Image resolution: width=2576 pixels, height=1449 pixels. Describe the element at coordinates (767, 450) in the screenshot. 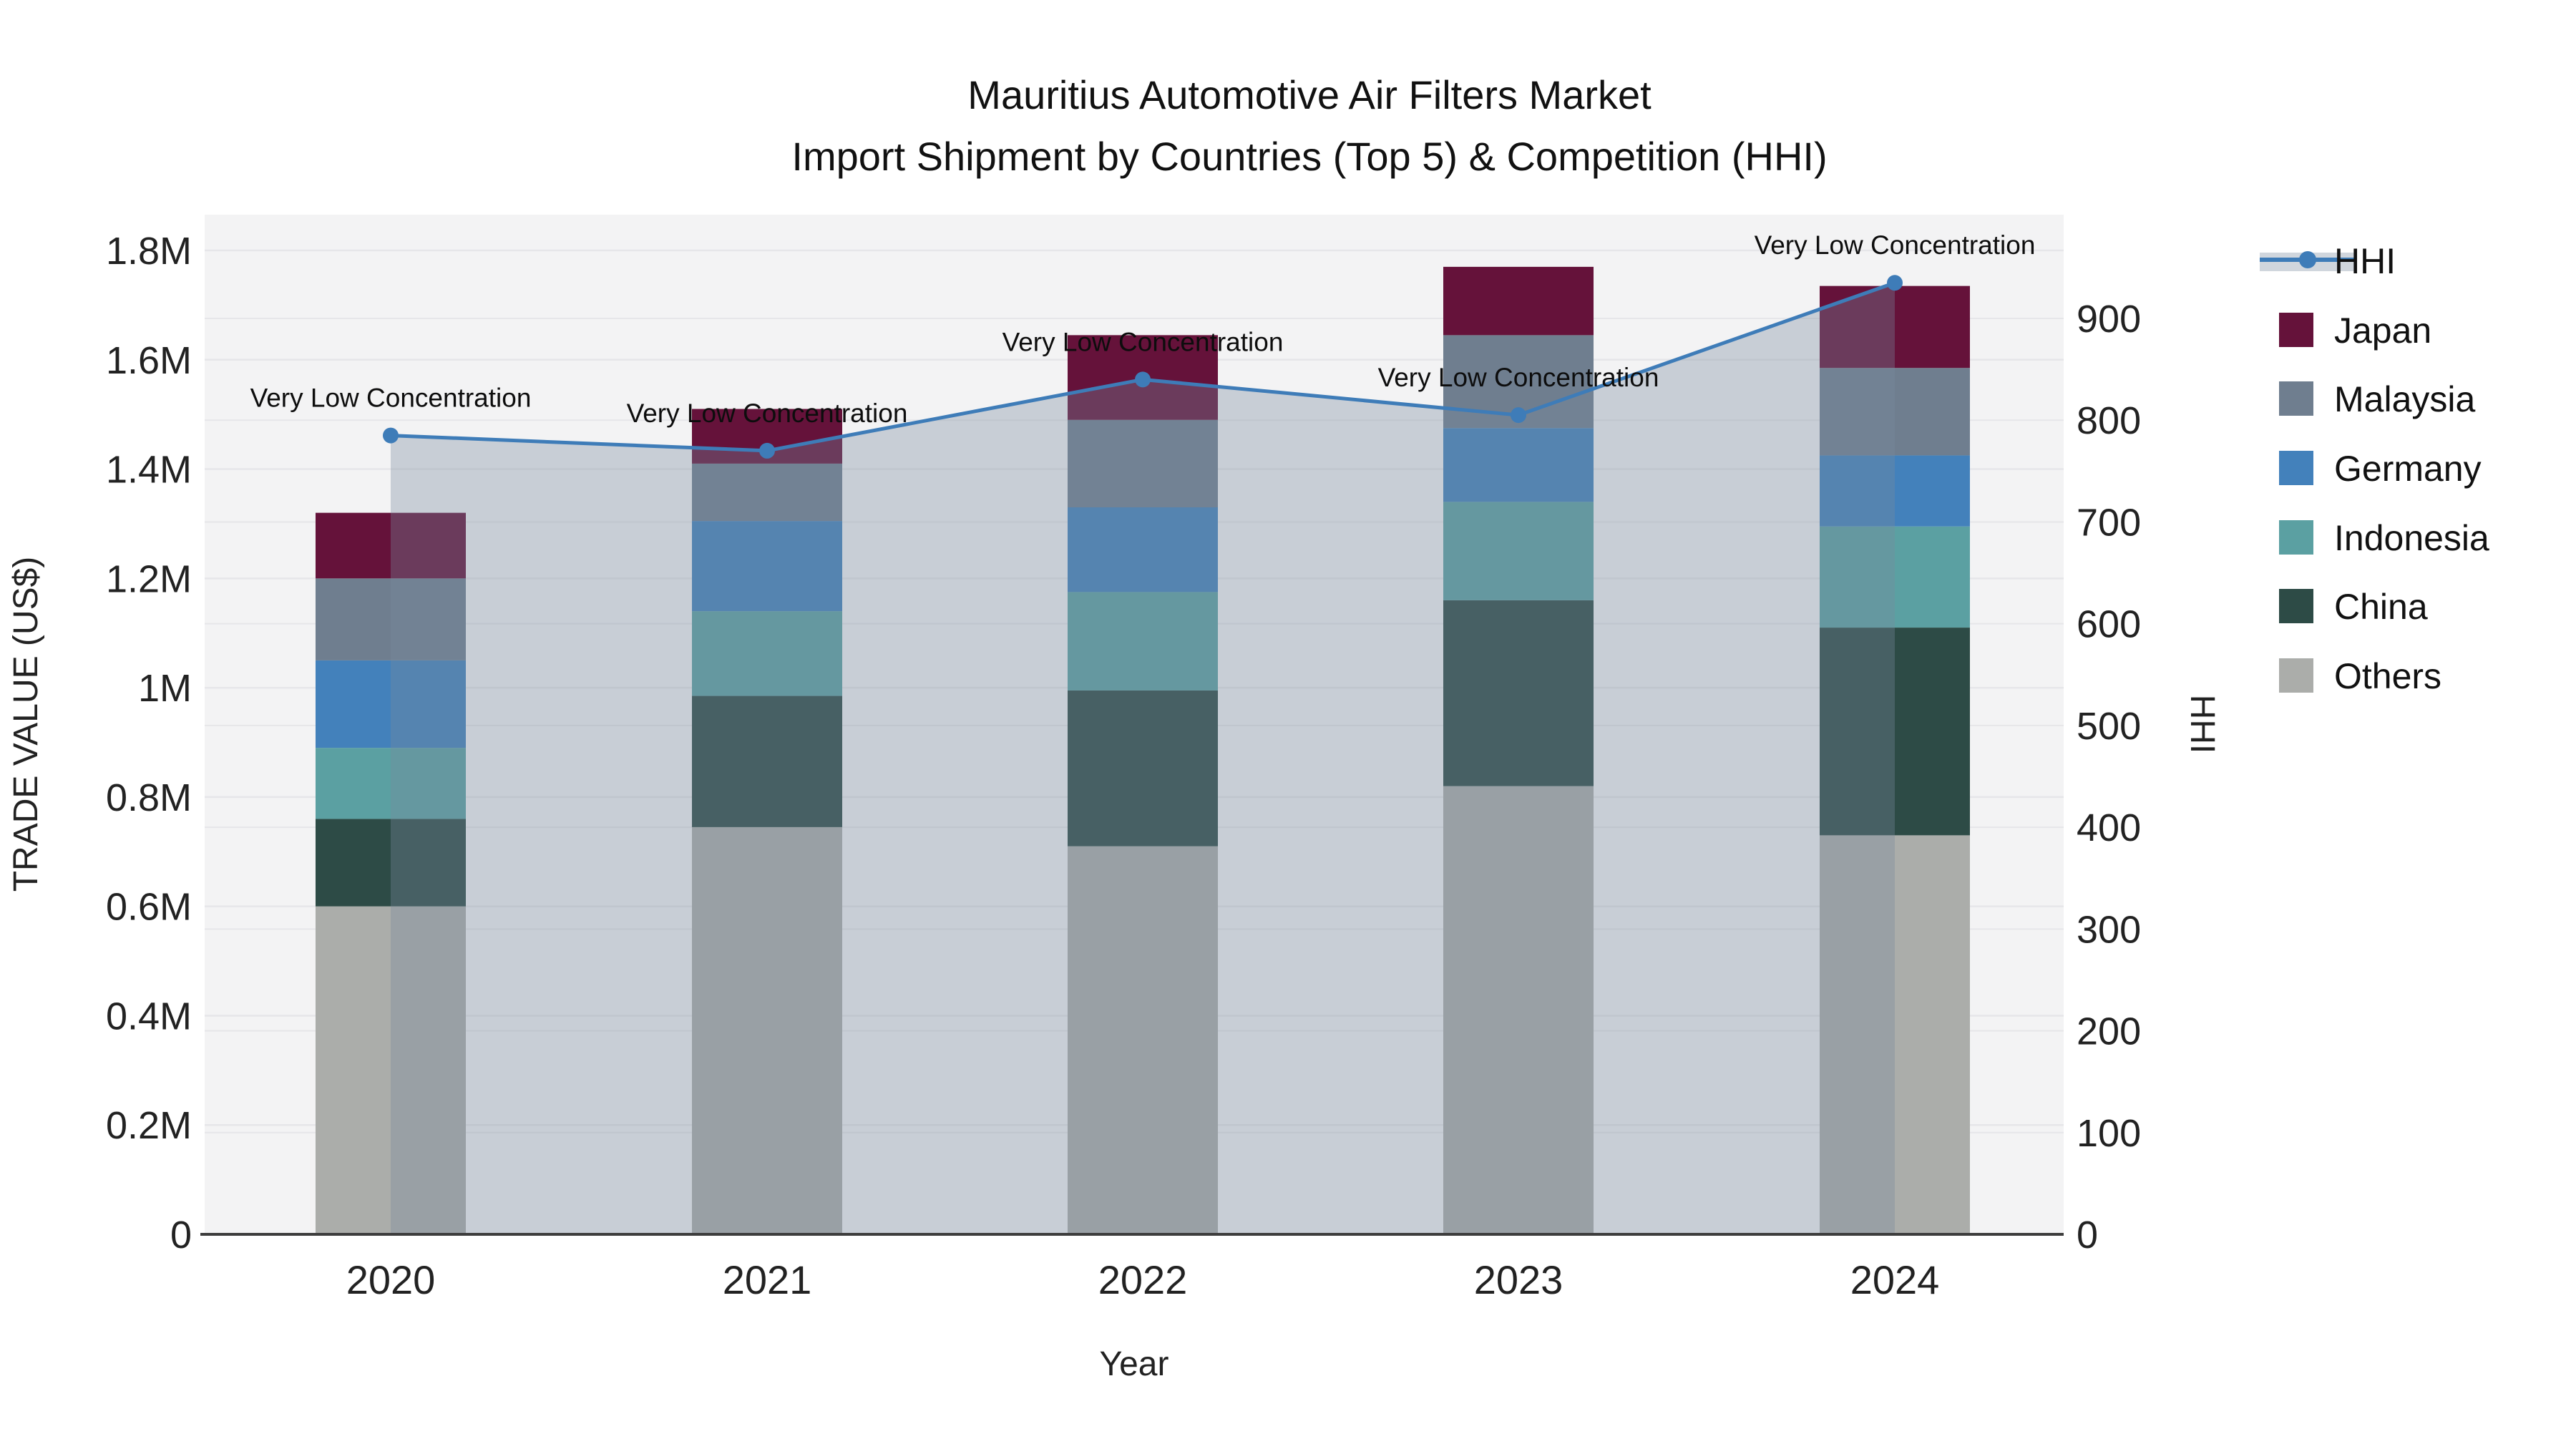

I see `hhi-marker-2021` at that location.